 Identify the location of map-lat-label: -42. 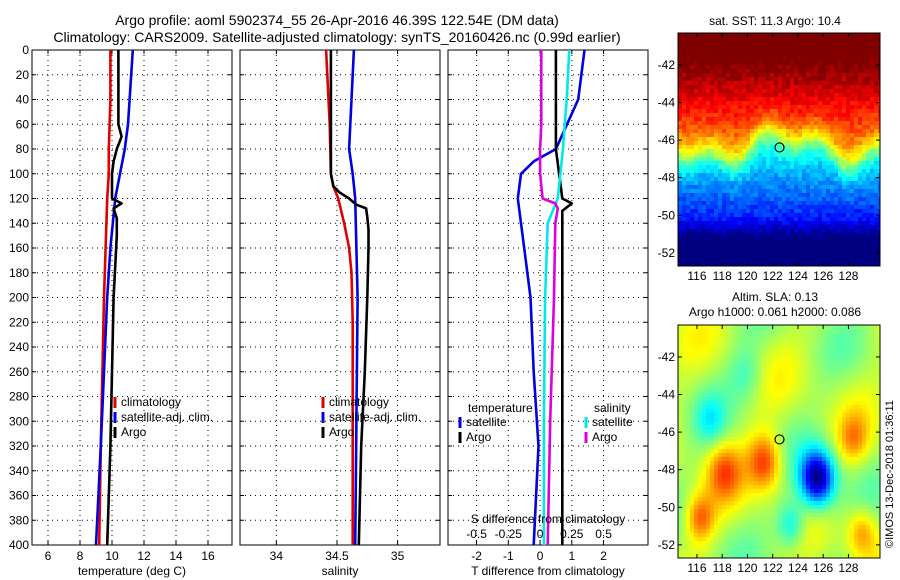
(667, 65).